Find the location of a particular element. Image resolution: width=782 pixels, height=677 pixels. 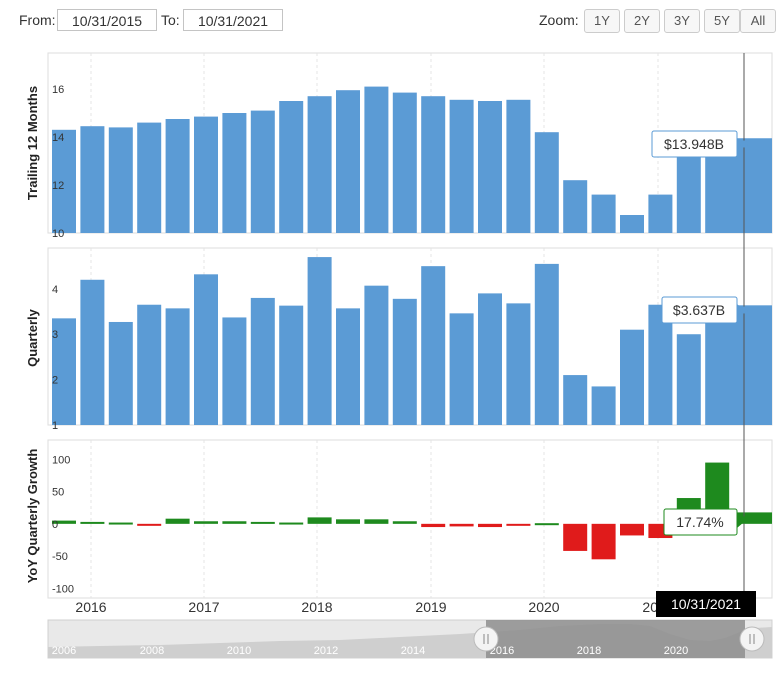

ttm-axis-title: Trailing 12 Months is located at coordinates (32, 143).